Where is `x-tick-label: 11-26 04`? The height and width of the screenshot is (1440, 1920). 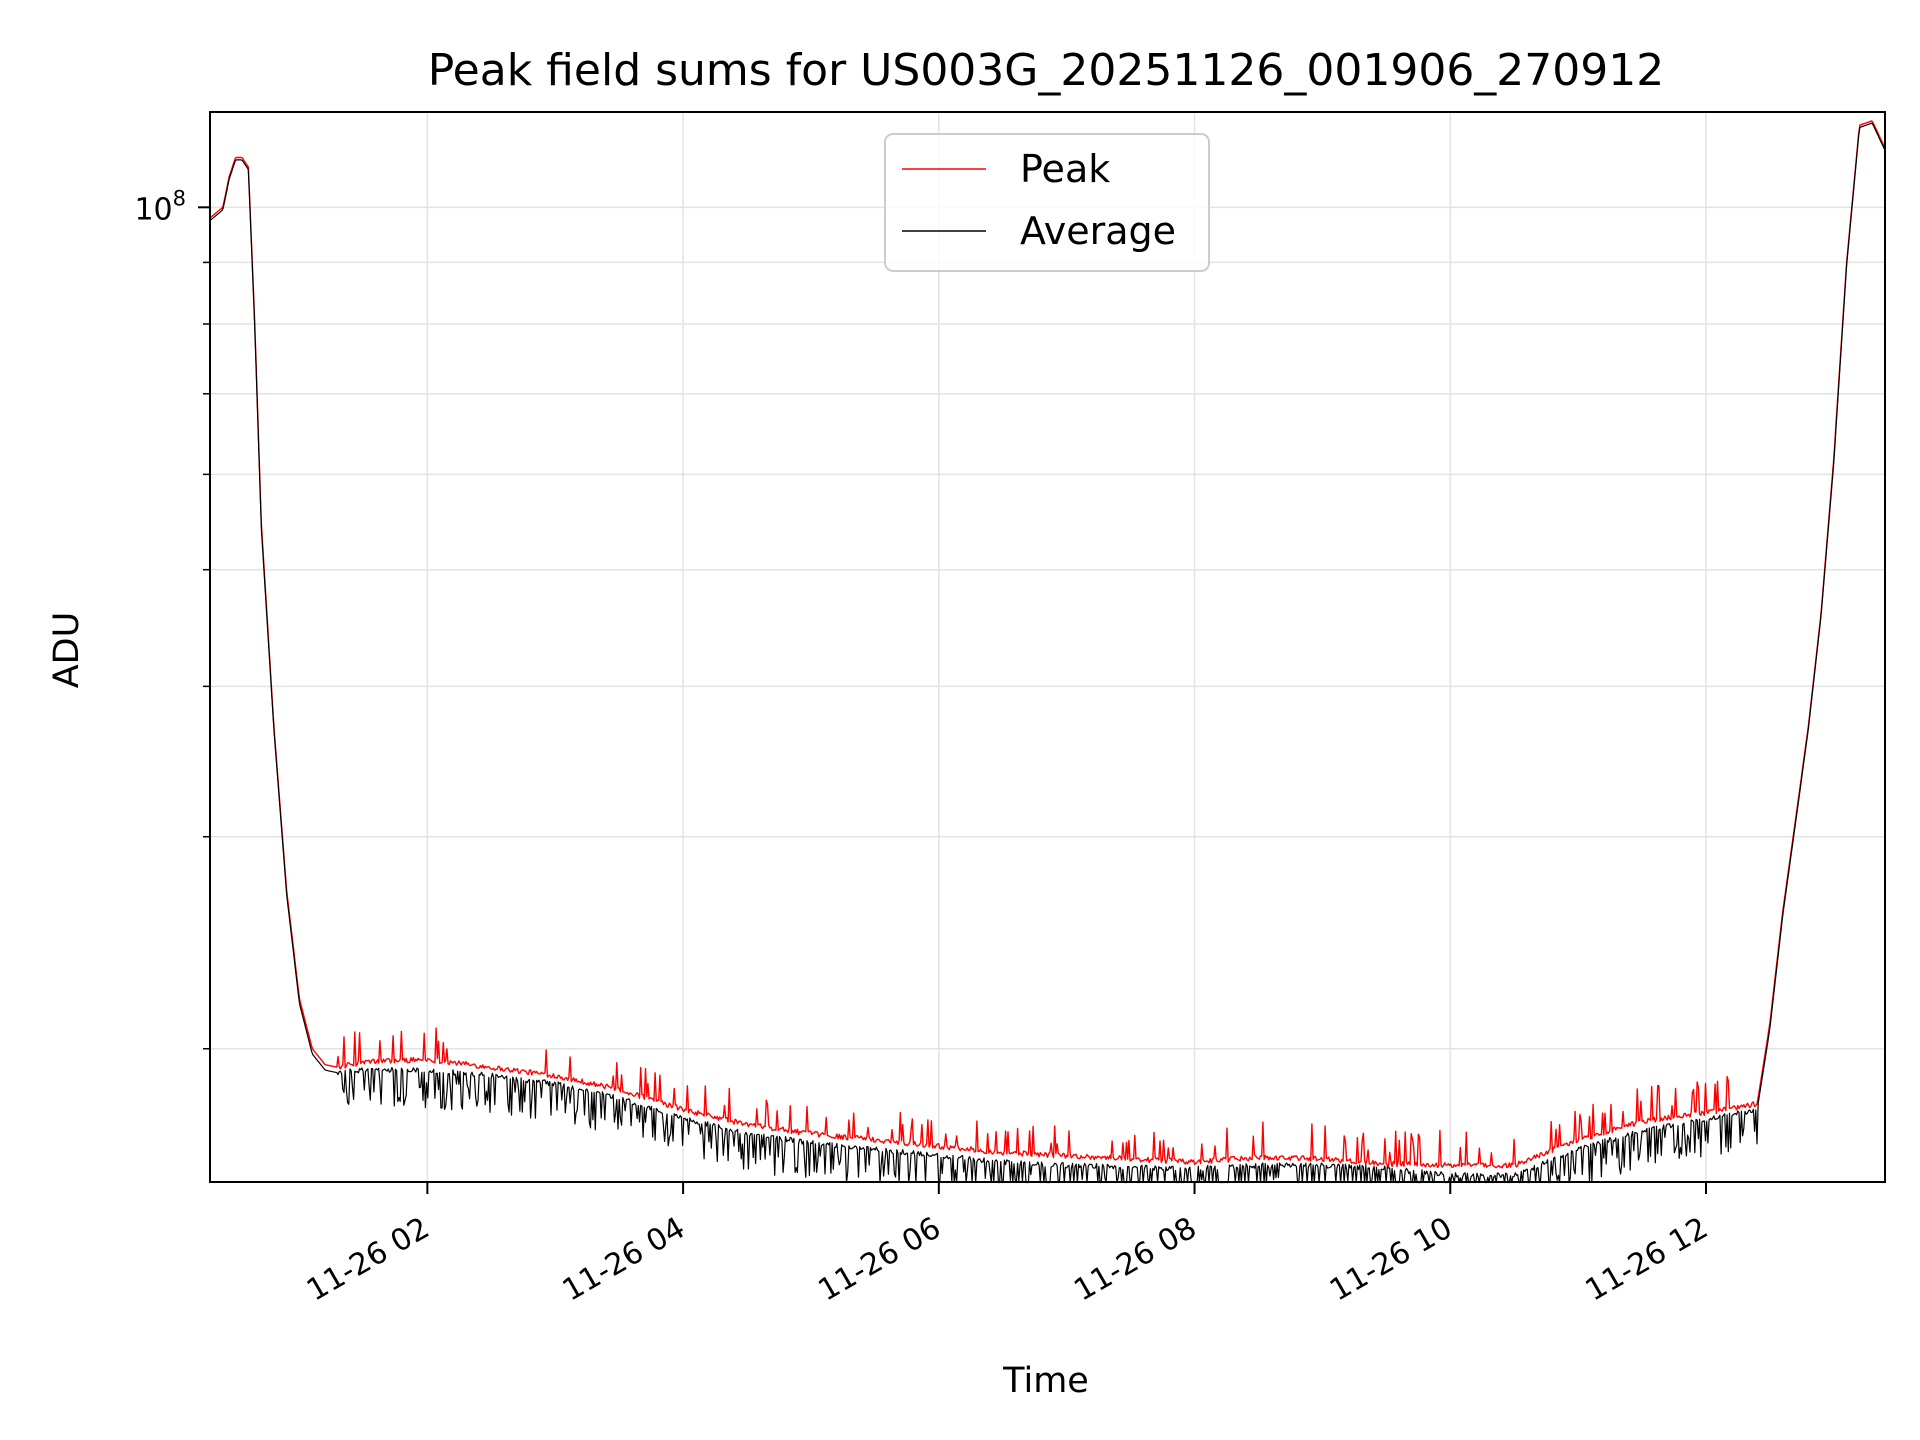
x-tick-label: 11-26 04 is located at coordinates (624, 1260).